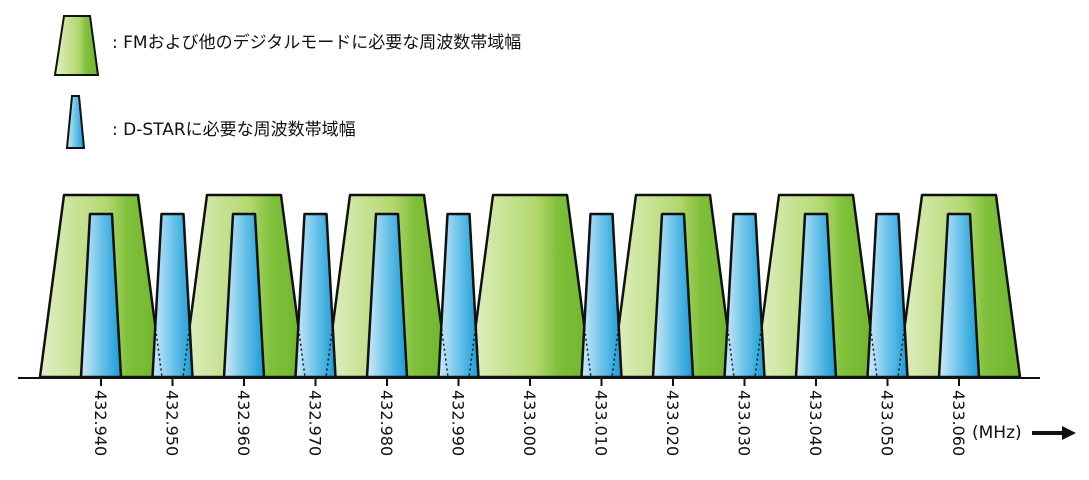 Image resolution: width=1089 pixels, height=480 pixels. I want to click on legend-blue-icon, so click(75, 122).